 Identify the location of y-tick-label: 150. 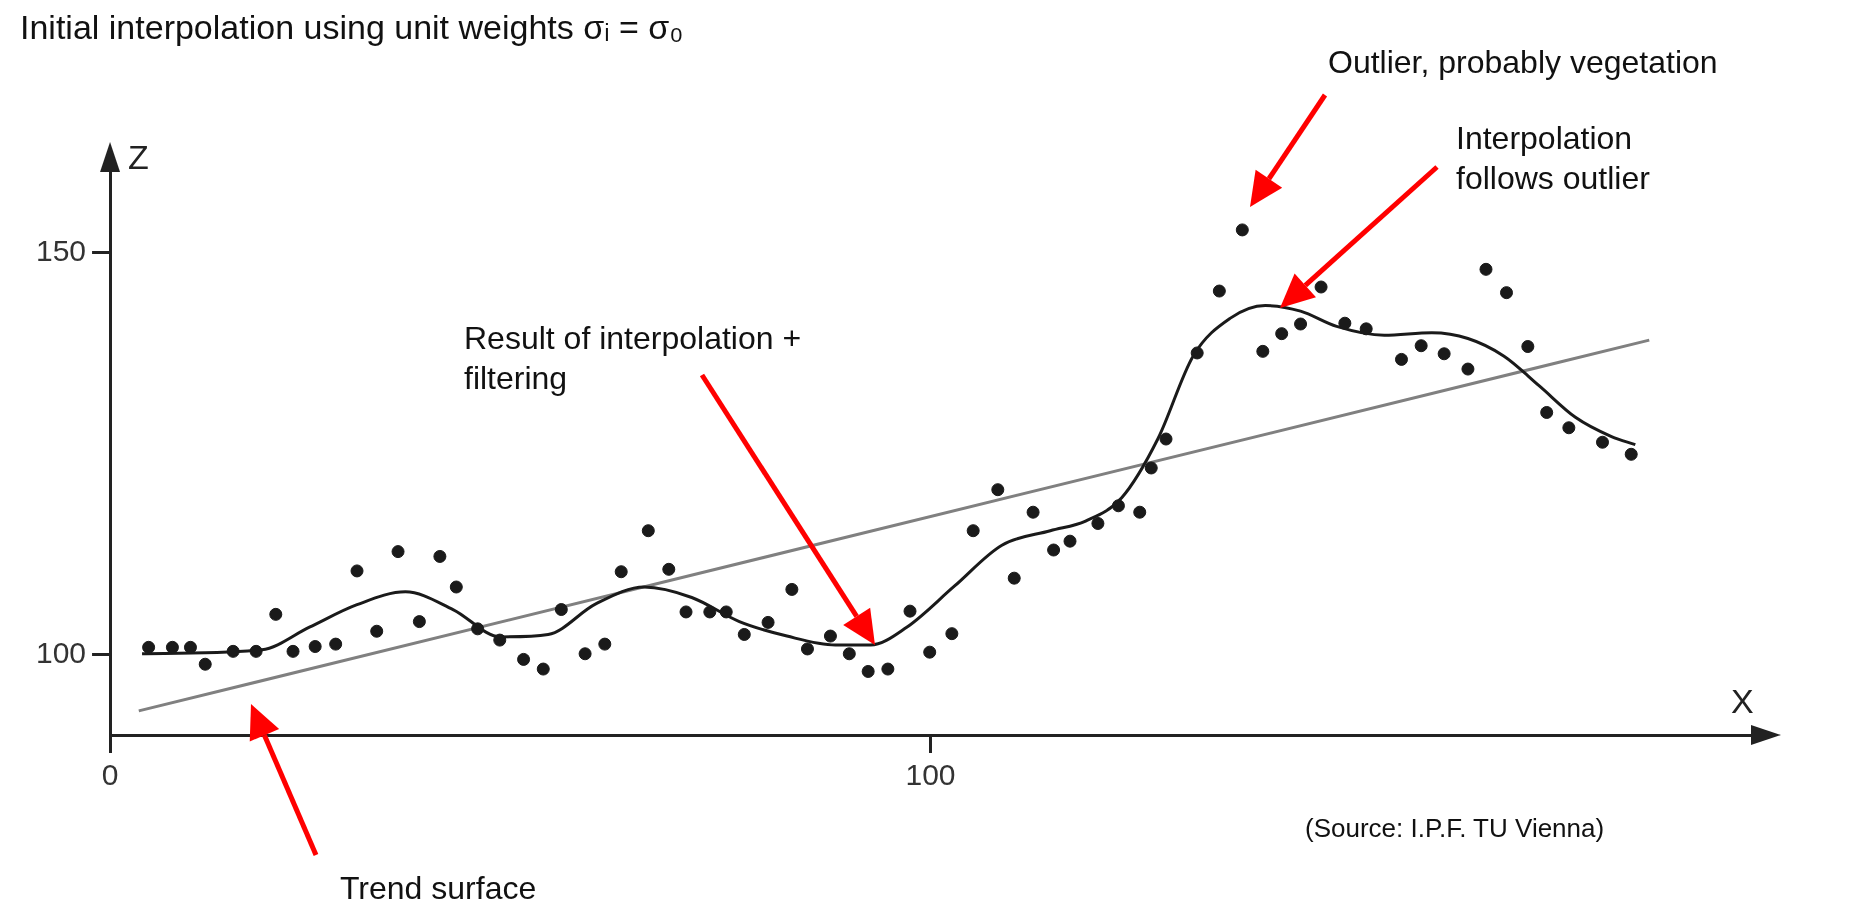
(61, 250).